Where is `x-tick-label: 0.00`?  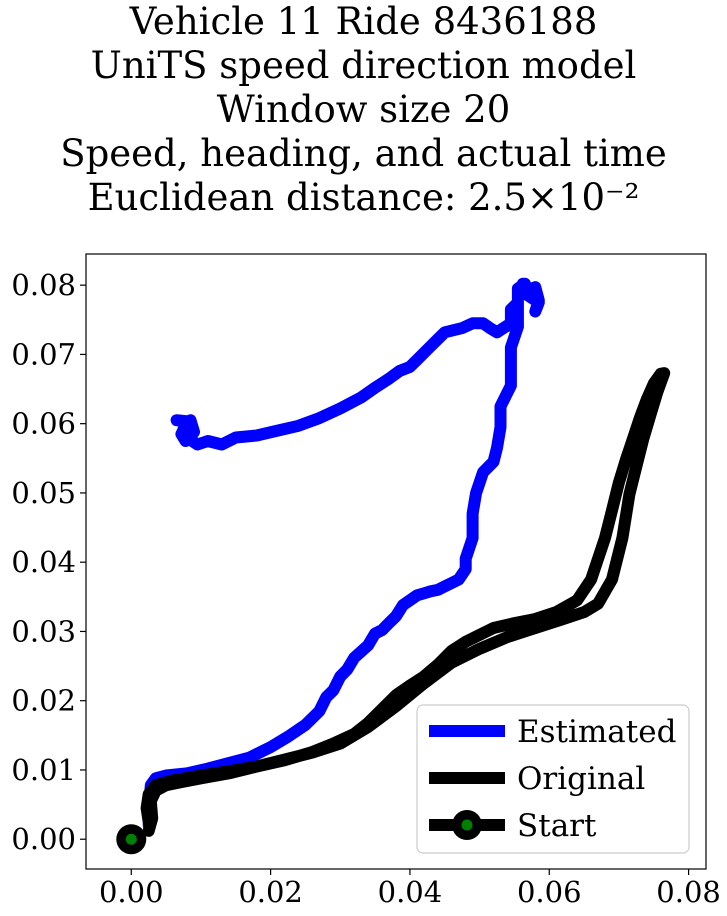
x-tick-label: 0.00 is located at coordinates (131, 892).